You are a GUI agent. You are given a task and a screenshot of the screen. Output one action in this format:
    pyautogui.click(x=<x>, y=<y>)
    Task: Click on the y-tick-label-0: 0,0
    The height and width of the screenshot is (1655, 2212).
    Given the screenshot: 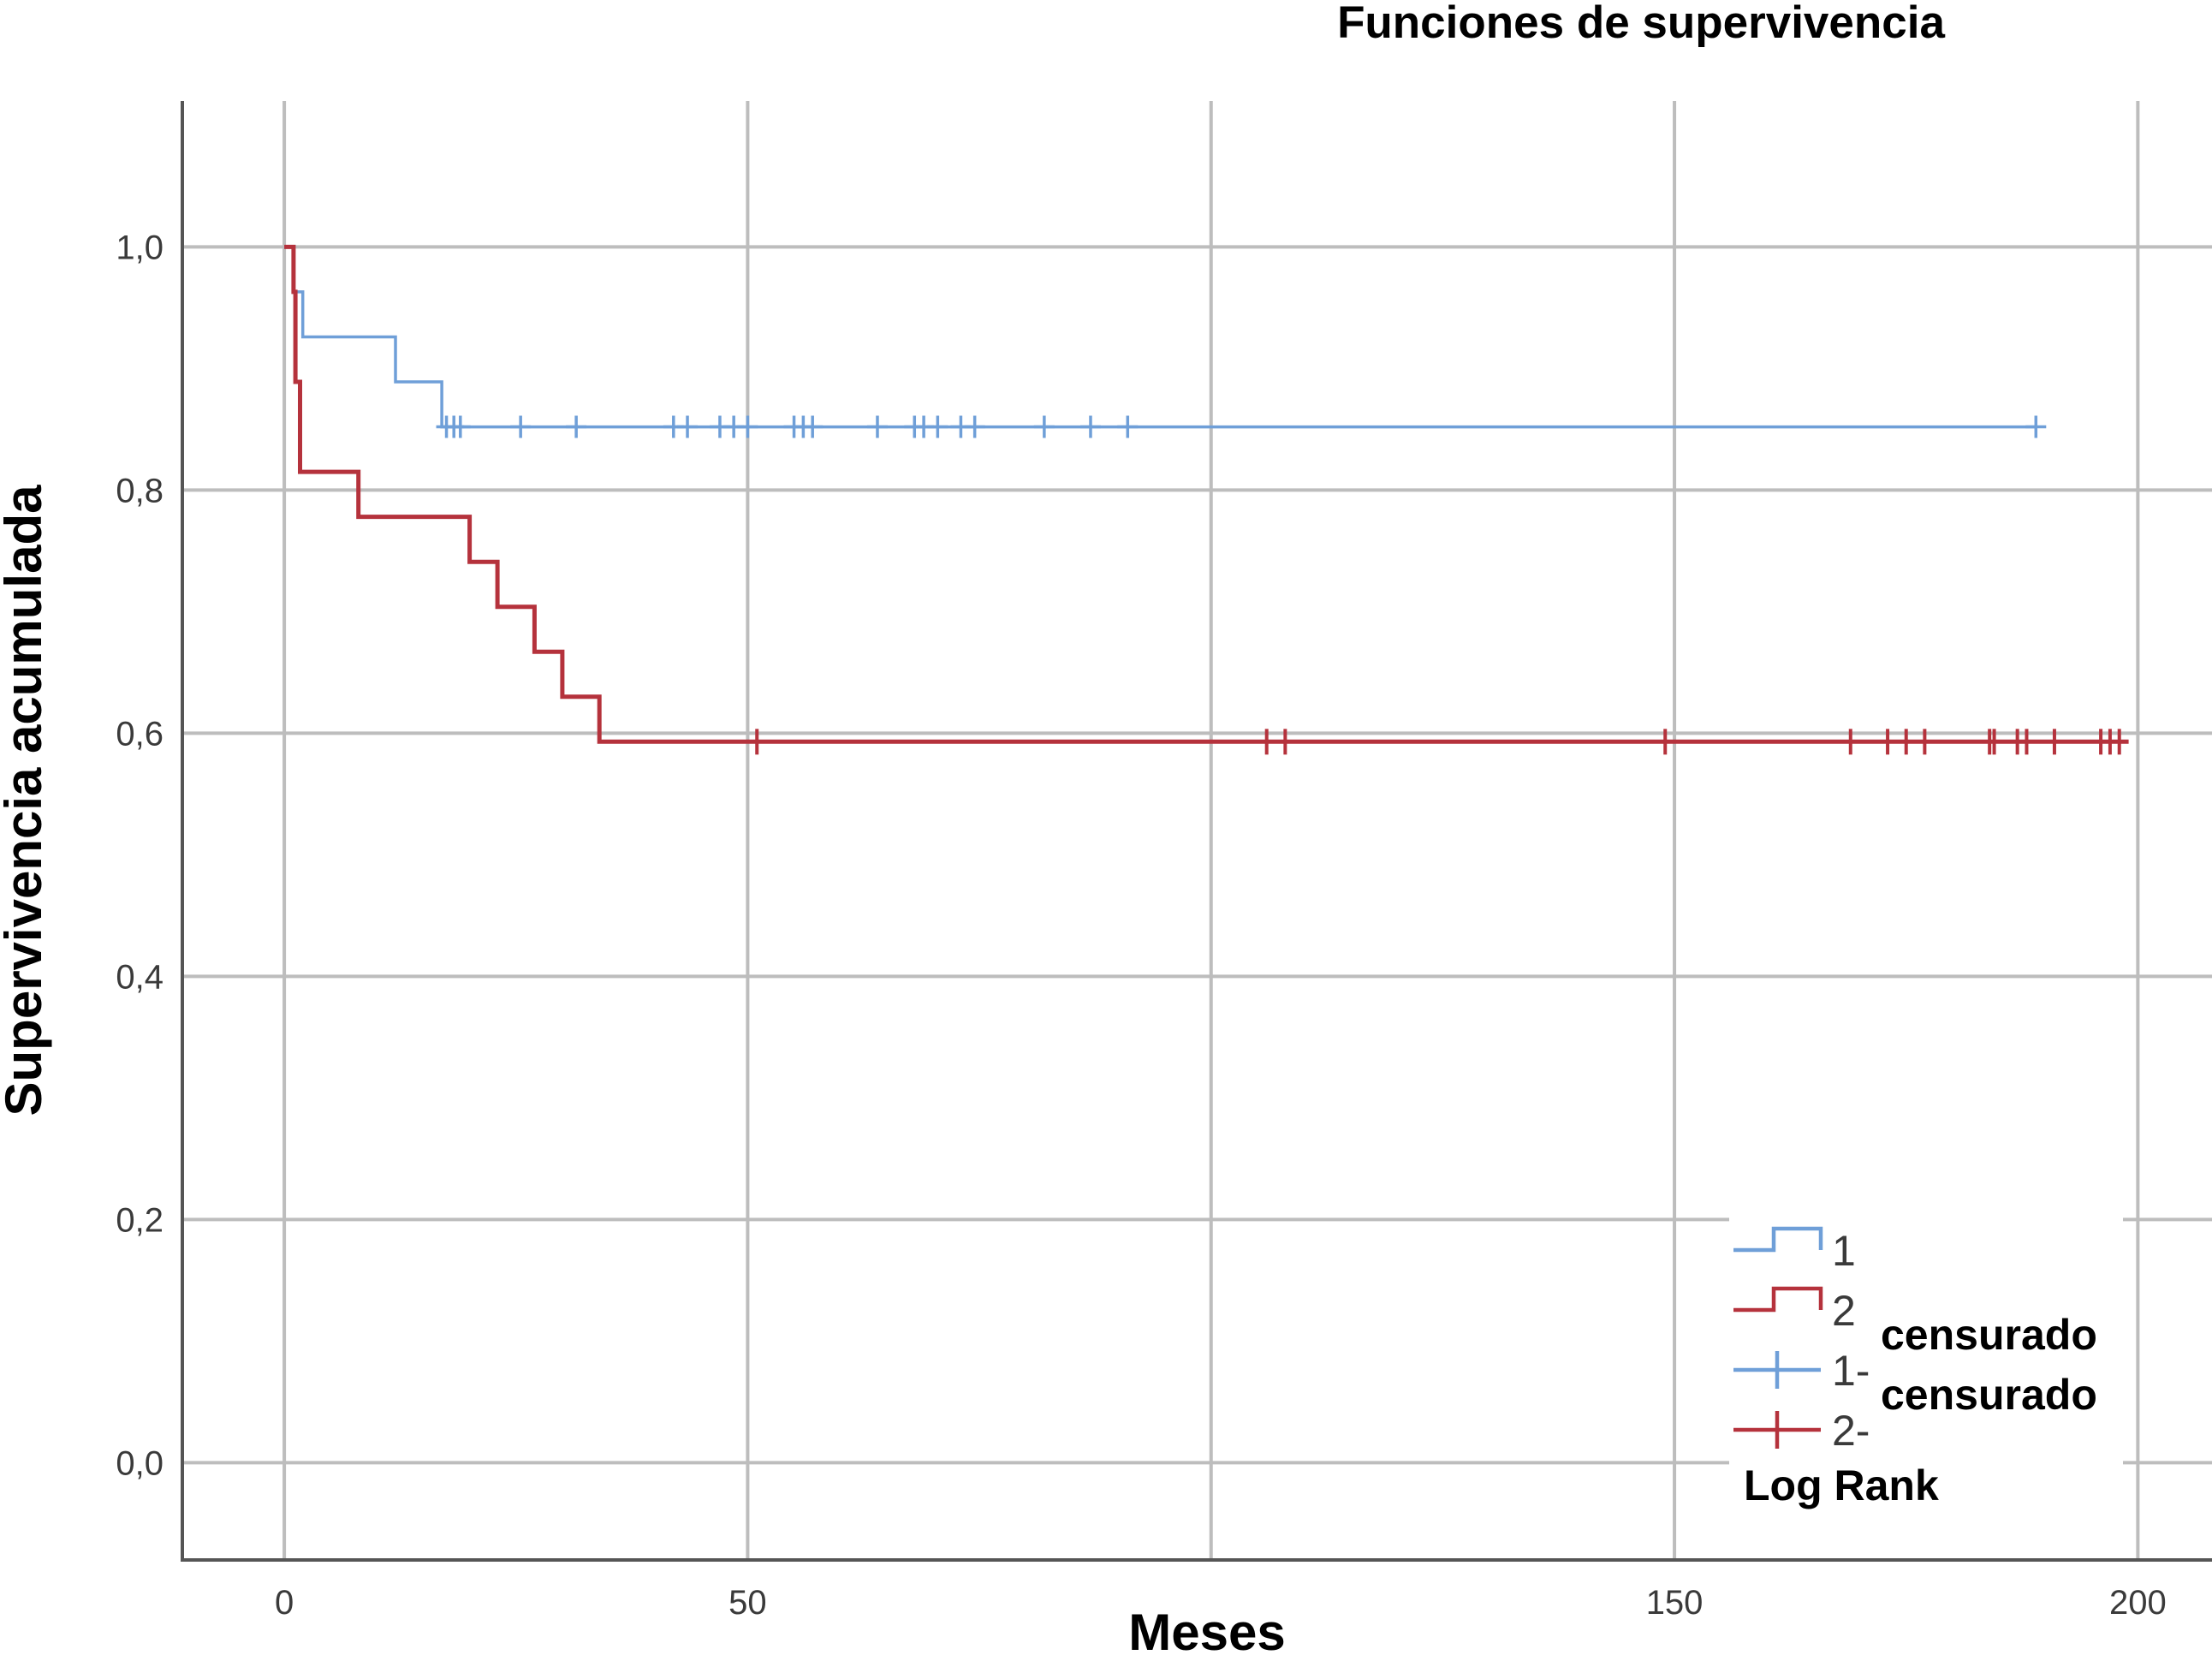 What is the action you would take?
    pyautogui.click(x=140, y=1463)
    